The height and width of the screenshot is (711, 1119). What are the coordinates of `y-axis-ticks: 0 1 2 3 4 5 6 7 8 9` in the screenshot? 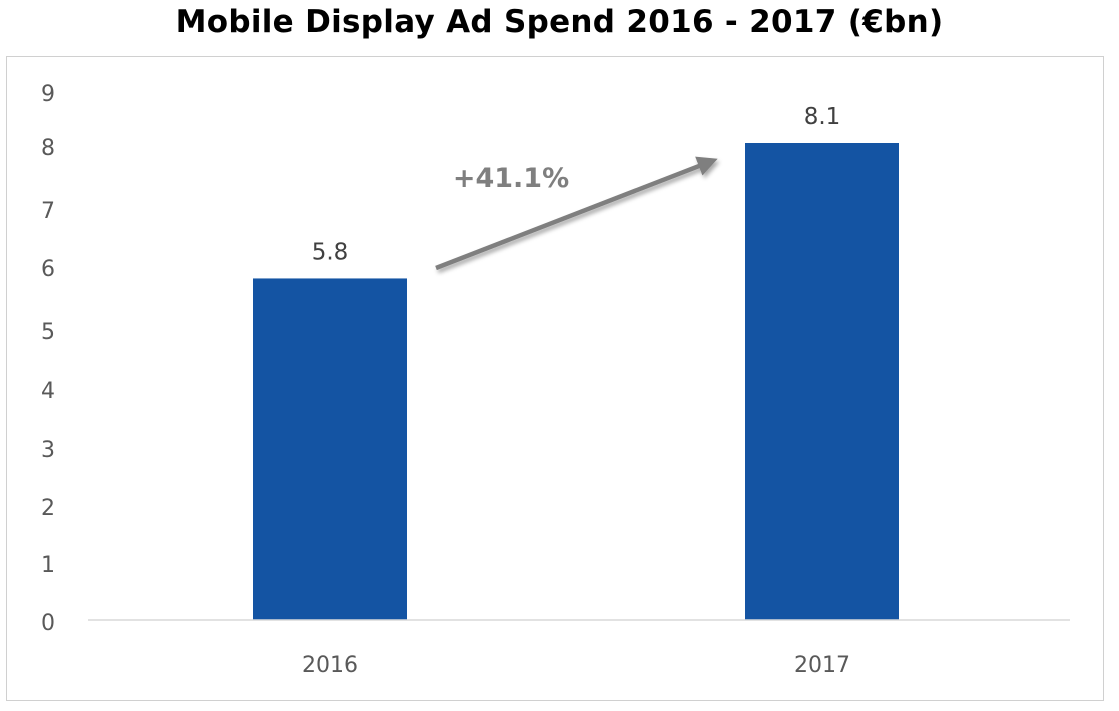 It's located at (48, 359).